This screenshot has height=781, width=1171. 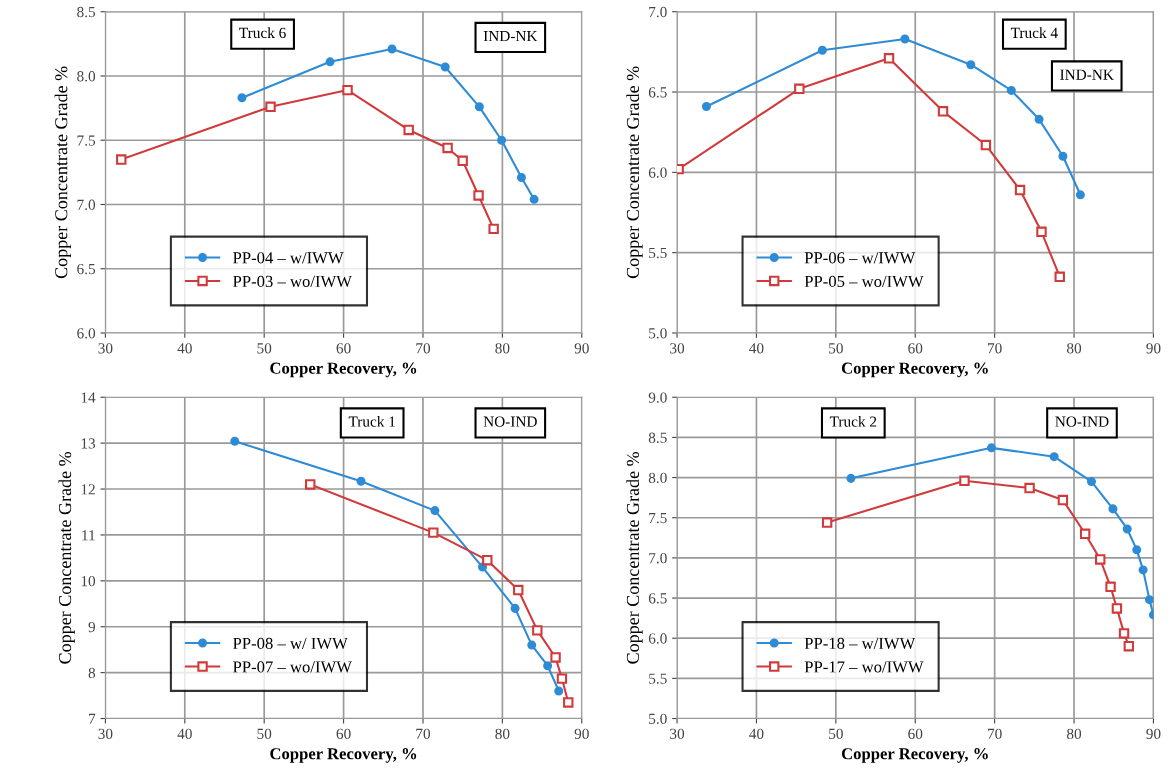 What do you see at coordinates (371, 421) in the screenshot?
I see `annotation: Truck 1` at bounding box center [371, 421].